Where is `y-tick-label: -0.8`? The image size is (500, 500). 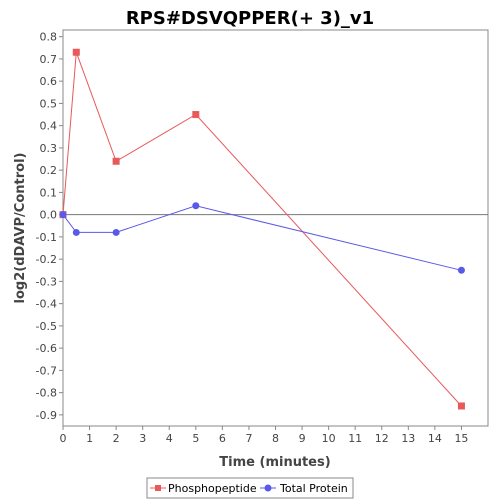
y-tick-label: -0.8 is located at coordinates (46, 393).